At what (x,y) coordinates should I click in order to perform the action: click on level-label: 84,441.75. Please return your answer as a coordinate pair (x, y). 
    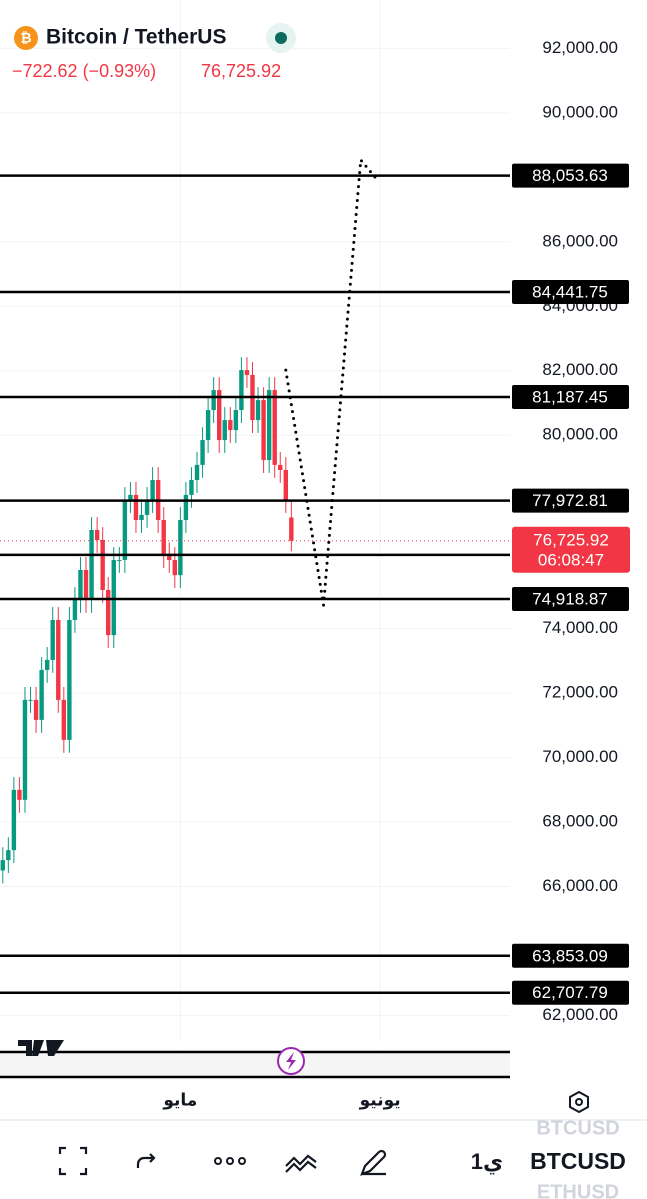
    Looking at the image, I should click on (570, 292).